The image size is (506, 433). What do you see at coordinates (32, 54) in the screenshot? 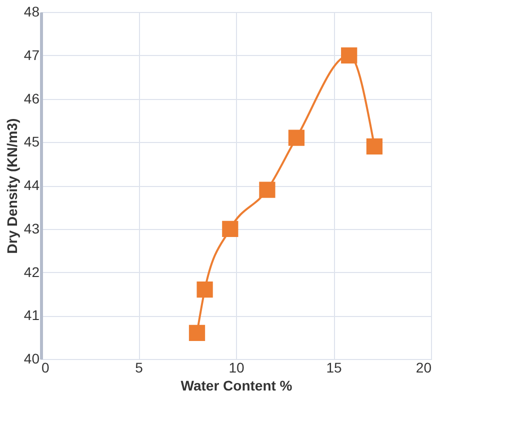
I see `y-tick-label: 47` at bounding box center [32, 54].